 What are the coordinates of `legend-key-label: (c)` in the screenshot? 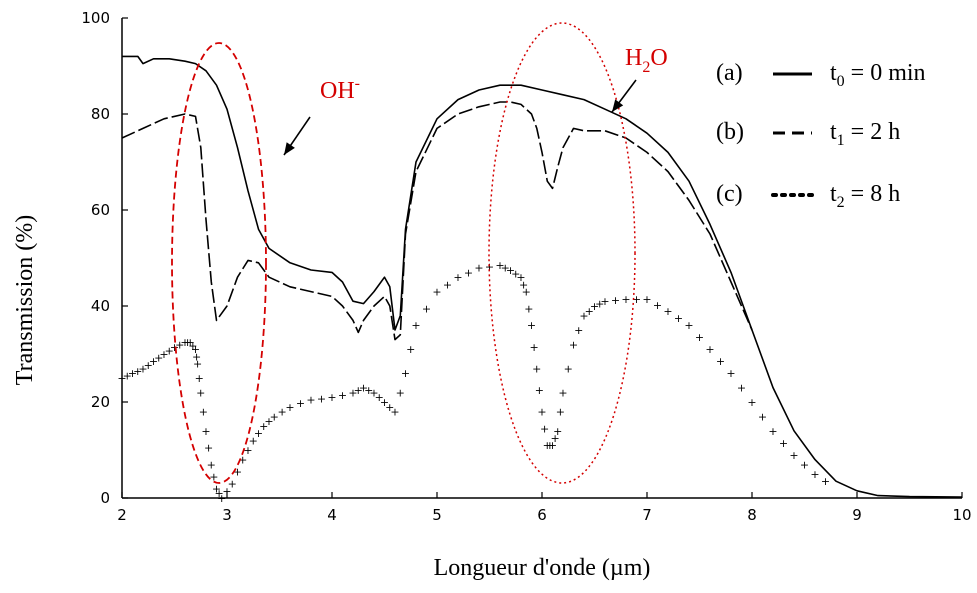 It's located at (729, 194).